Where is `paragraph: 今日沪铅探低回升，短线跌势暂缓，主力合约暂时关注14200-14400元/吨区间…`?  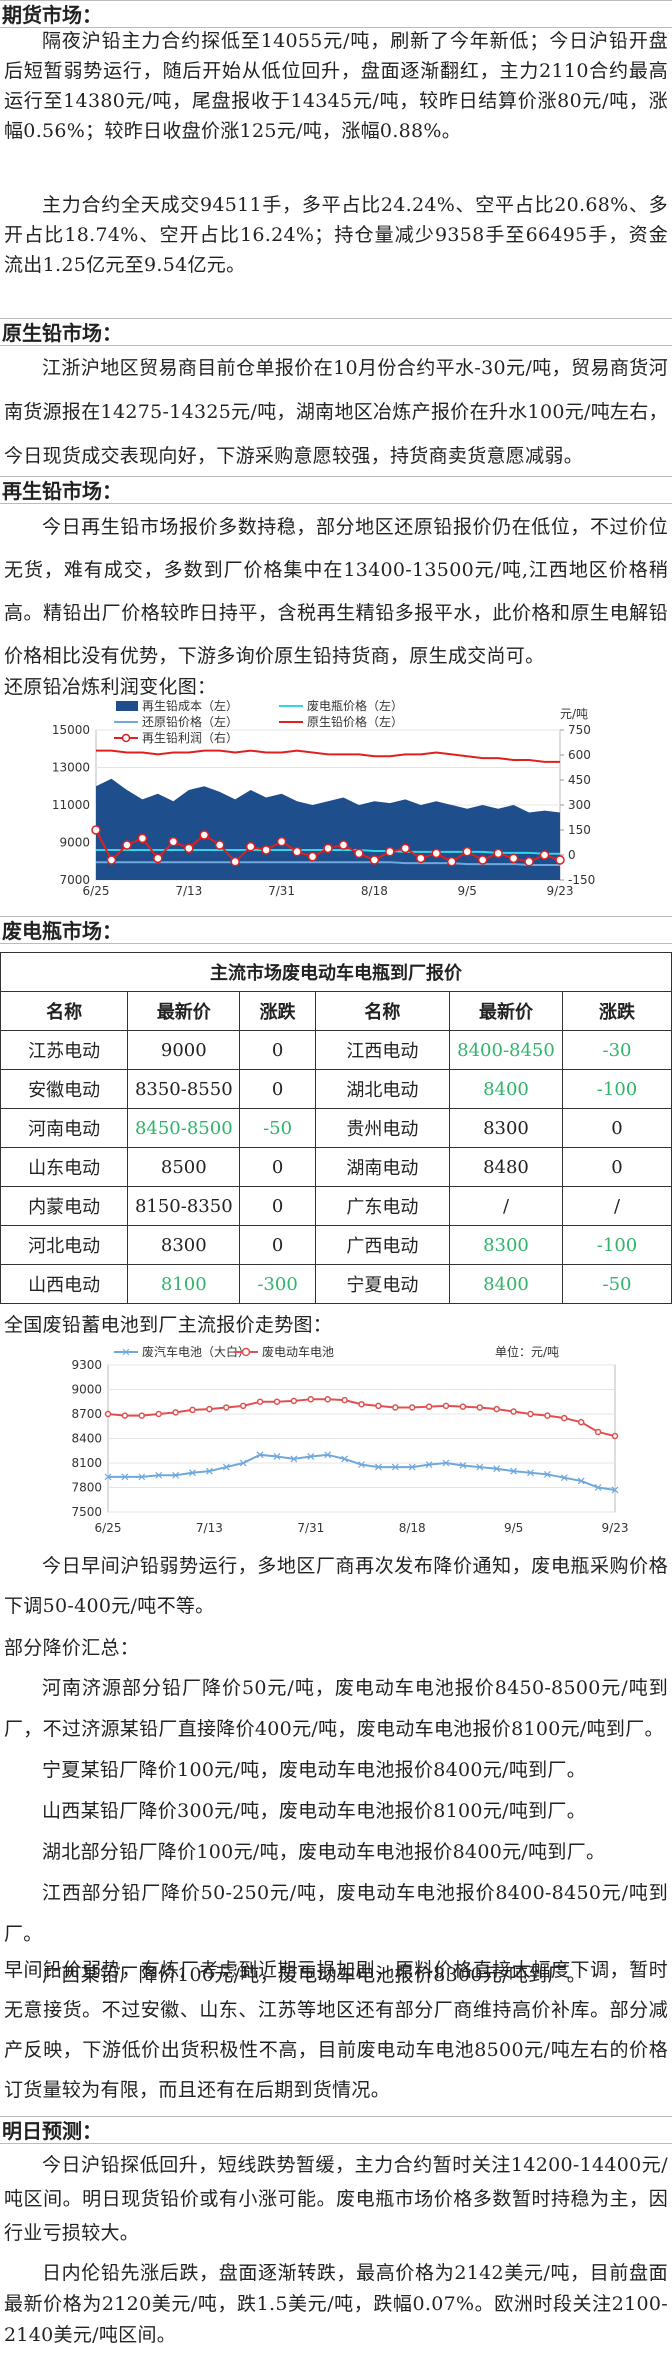 paragraph: 今日沪铅探低回升，短线跌势暂缓，主力合约暂时关注14200-14400元/吨区间… is located at coordinates (336, 2199).